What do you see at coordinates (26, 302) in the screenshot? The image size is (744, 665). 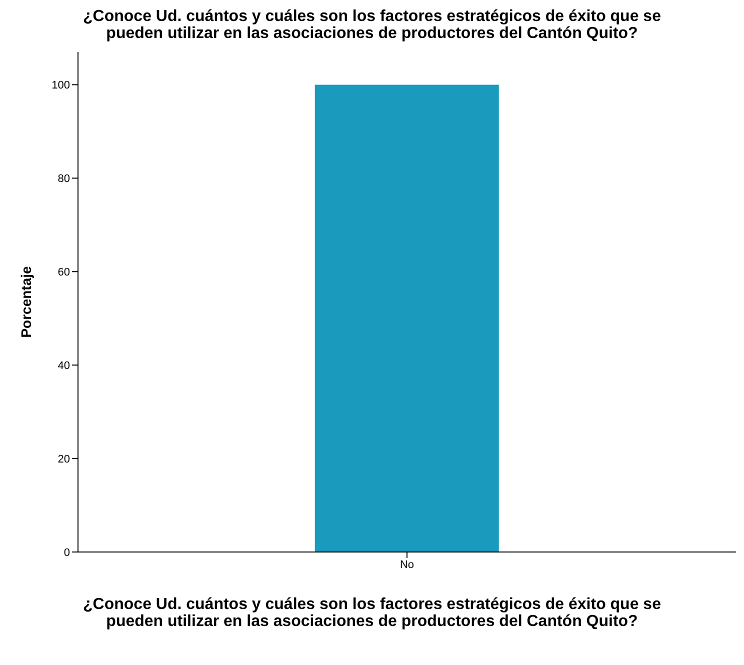 I see `y-axis-title: Porcentaje` at bounding box center [26, 302].